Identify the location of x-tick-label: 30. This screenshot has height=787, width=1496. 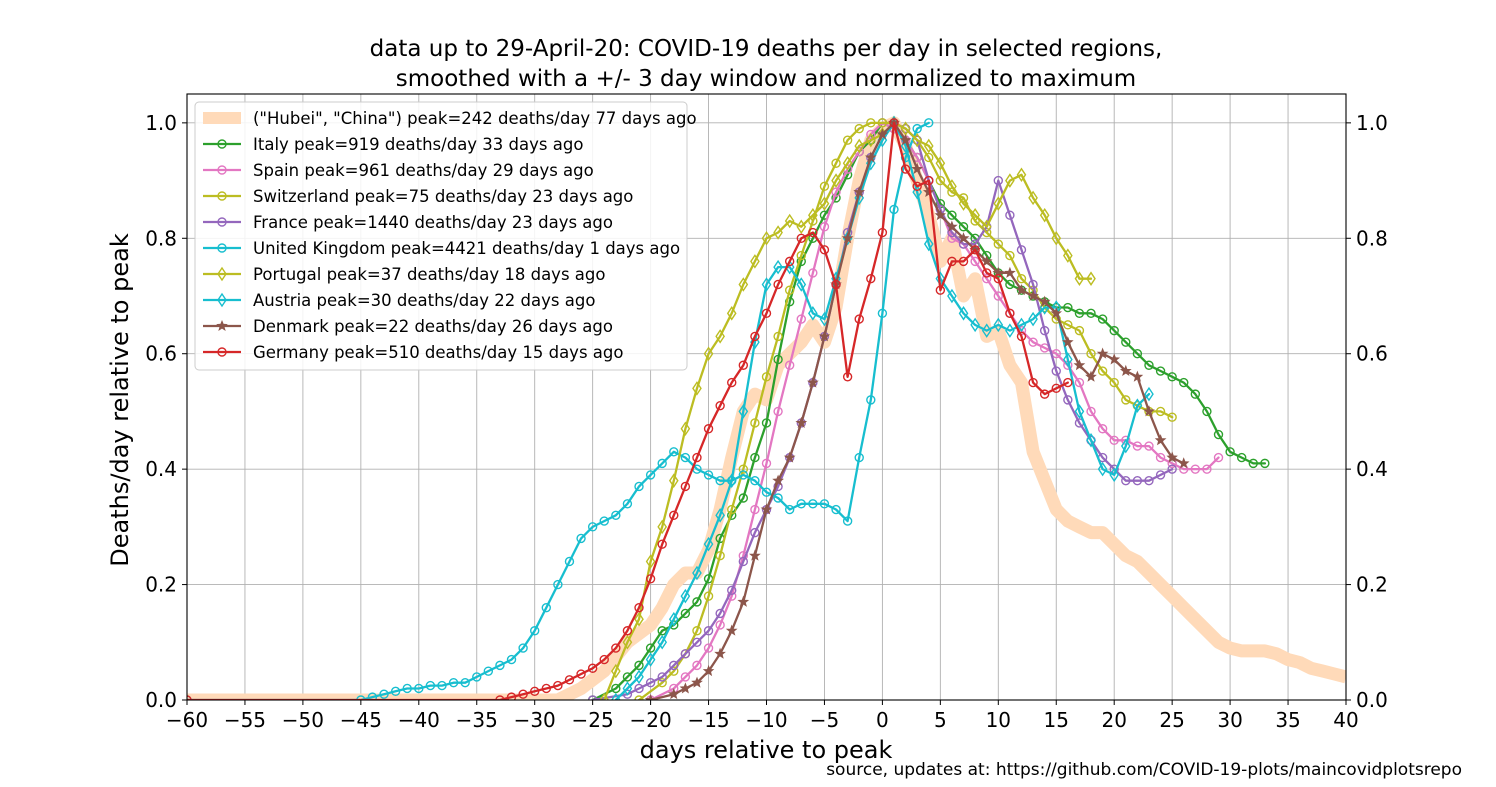
(1229, 720).